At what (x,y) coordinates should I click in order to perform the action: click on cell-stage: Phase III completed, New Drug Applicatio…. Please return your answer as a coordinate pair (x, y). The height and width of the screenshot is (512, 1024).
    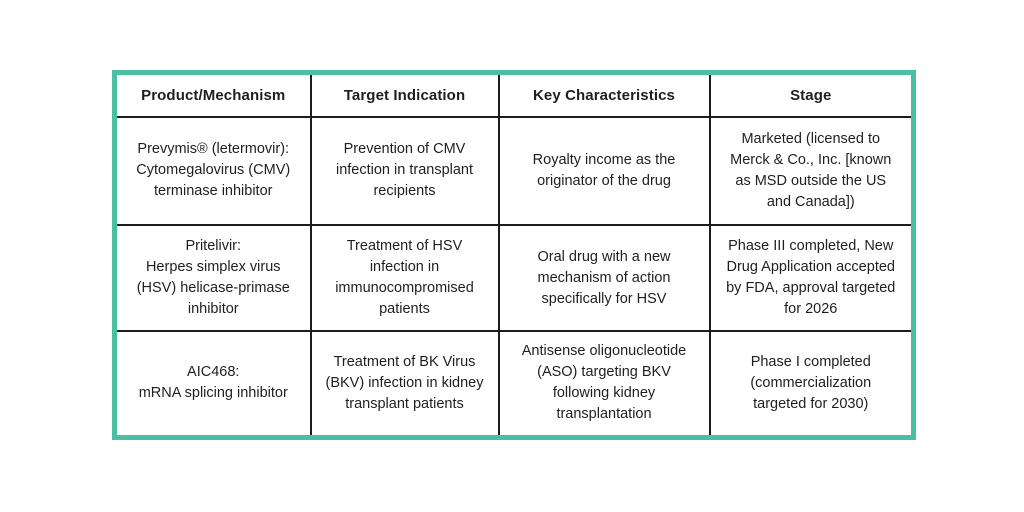
    Looking at the image, I should click on (811, 278).